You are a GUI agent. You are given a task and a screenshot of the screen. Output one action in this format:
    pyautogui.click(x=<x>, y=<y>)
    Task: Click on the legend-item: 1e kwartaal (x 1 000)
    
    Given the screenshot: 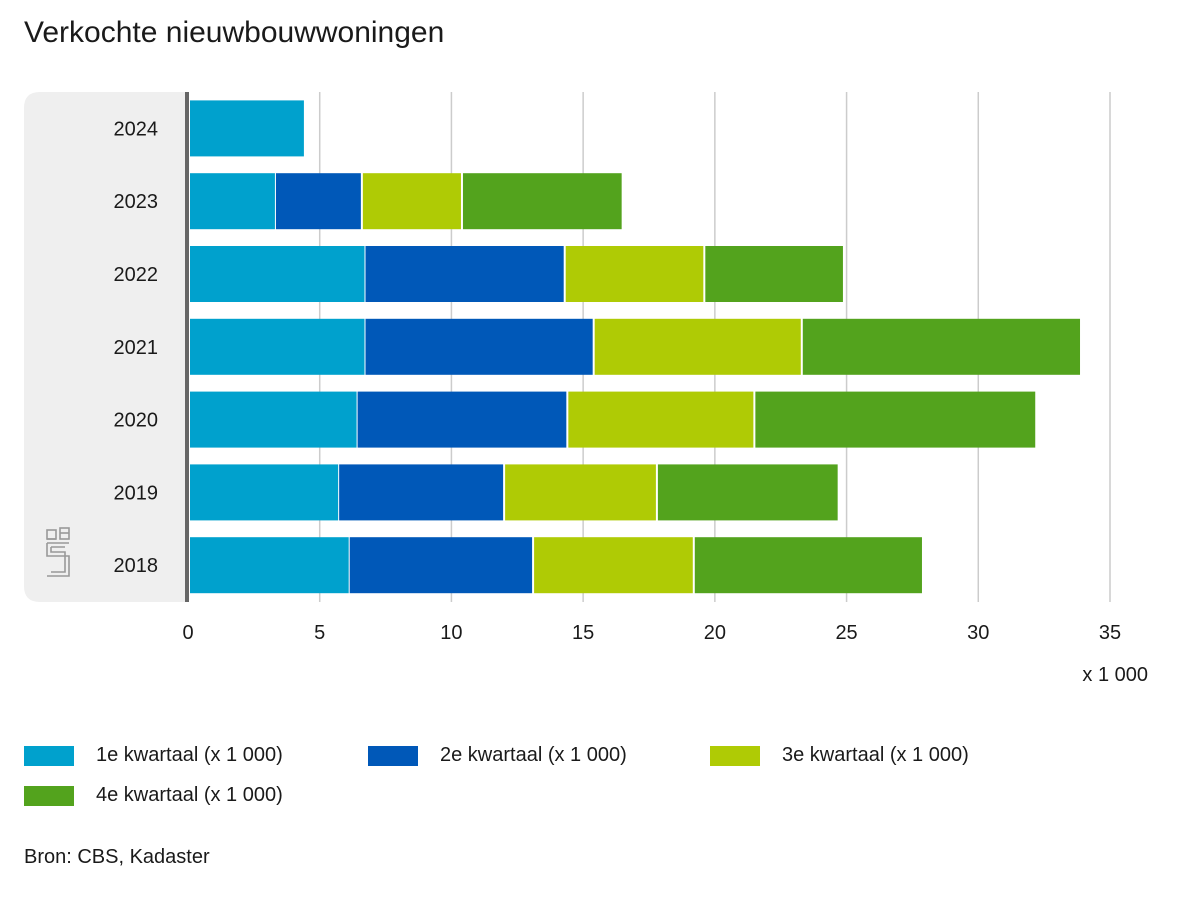 What is the action you would take?
    pyautogui.click(x=153, y=755)
    